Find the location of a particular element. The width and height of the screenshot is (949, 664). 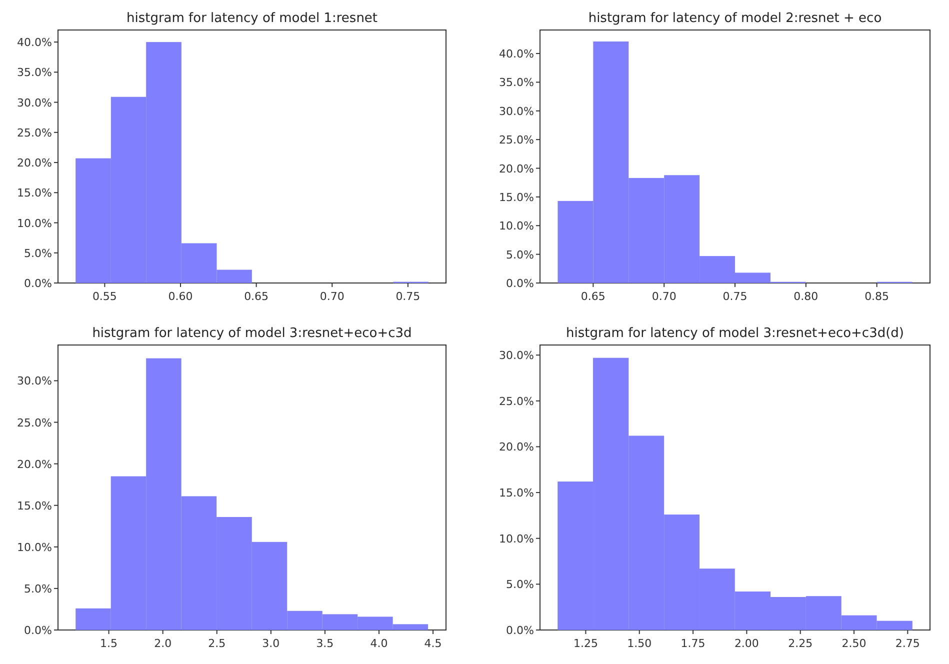

x-tick-label: 1.5 is located at coordinates (109, 643).